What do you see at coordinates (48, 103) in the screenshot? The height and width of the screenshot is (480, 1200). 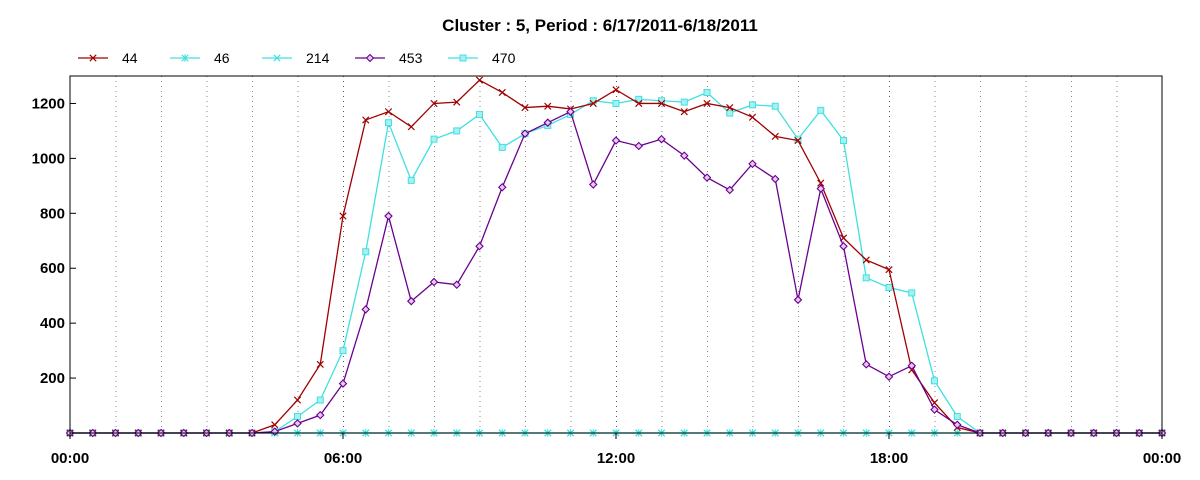 I see `y-tick-label: 1200` at bounding box center [48, 103].